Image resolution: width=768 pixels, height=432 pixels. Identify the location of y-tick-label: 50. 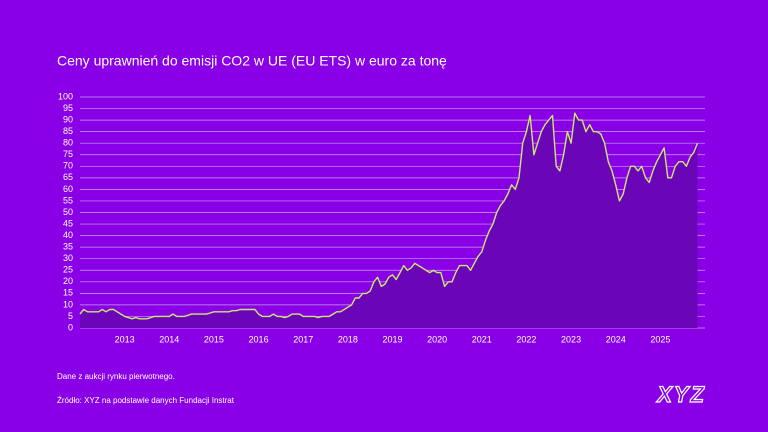
(68, 212).